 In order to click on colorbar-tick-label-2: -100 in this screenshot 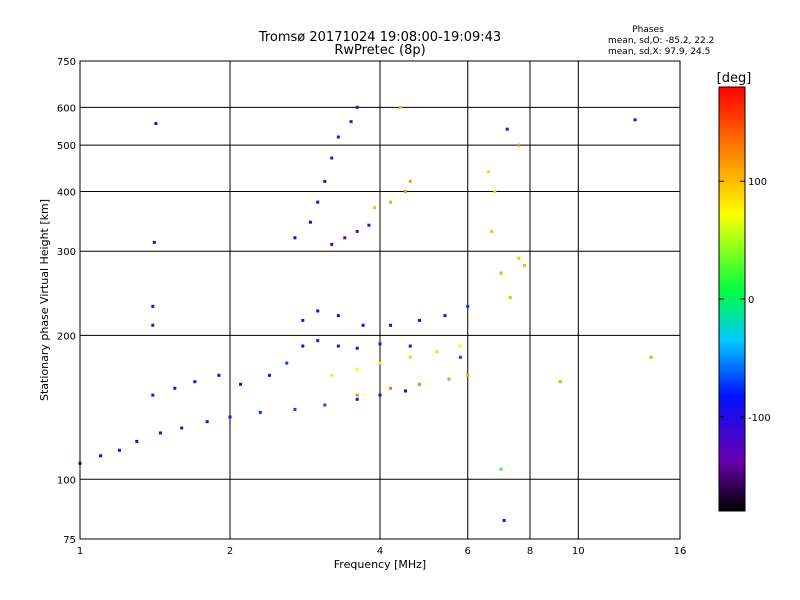, I will do `click(759, 418)`.